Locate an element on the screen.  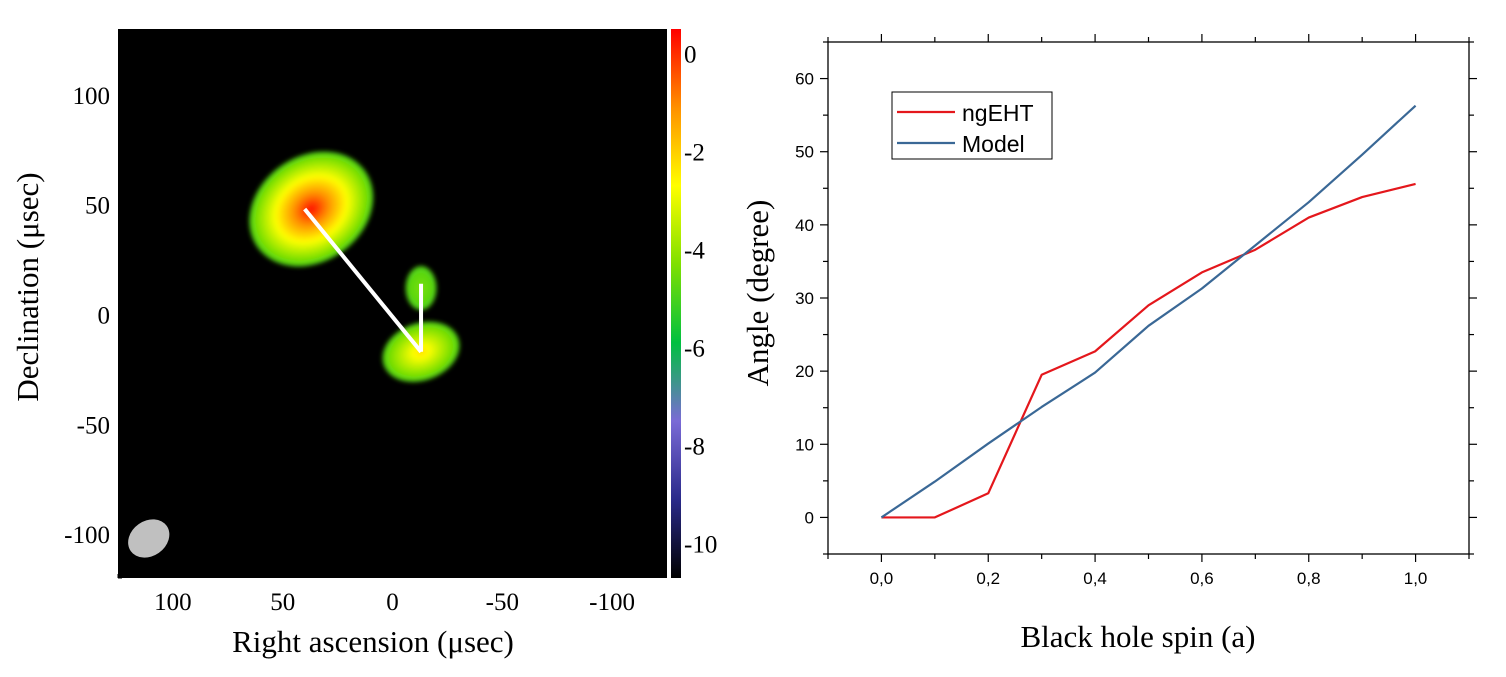
colorbar-tick-label: -6 is located at coordinates (694, 349).